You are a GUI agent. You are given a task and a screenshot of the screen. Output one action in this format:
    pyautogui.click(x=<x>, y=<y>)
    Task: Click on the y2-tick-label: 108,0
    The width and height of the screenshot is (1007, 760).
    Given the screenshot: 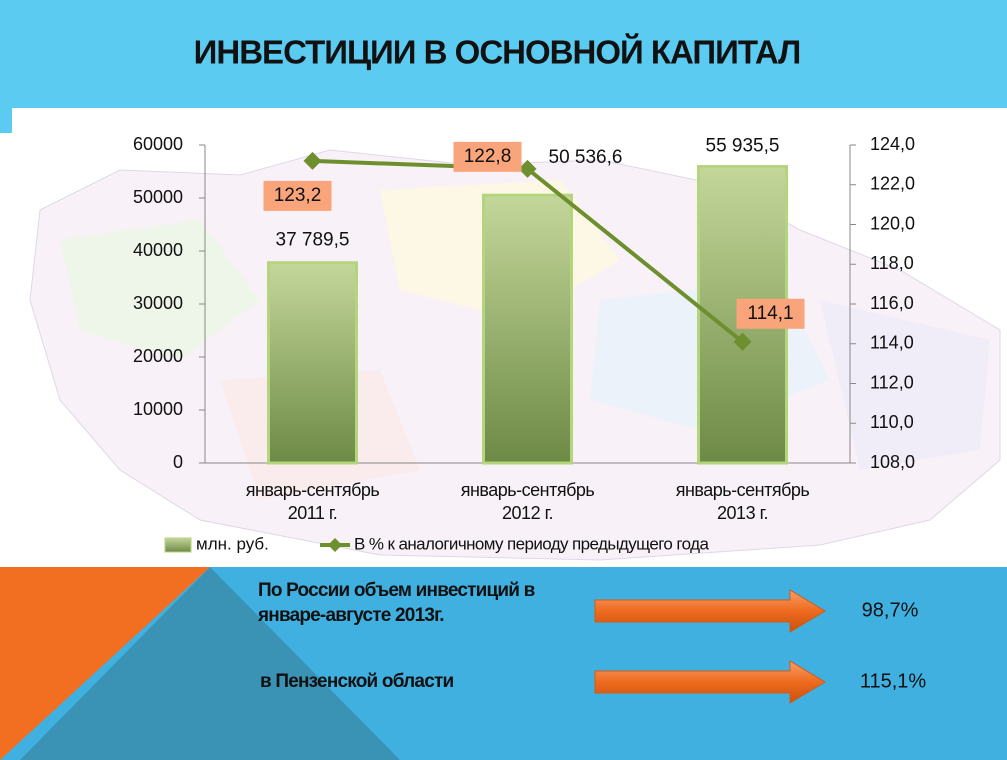 What is the action you would take?
    pyautogui.click(x=892, y=462)
    